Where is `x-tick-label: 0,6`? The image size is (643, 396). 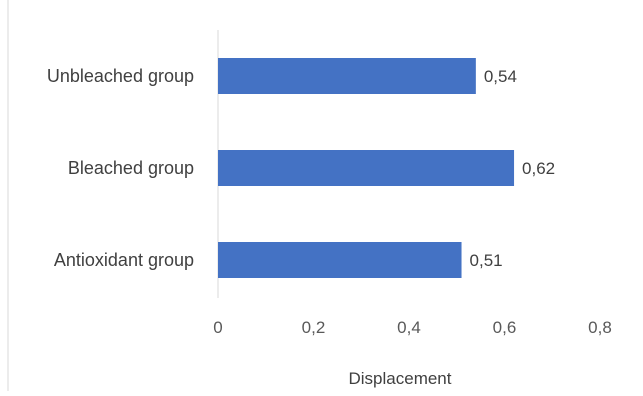
x-tick-label: 0,6 is located at coordinates (505, 327).